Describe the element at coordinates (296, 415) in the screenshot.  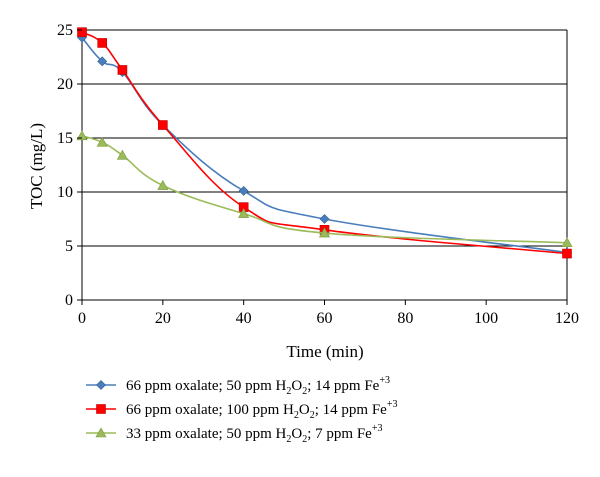
I see `legend-label-1-part-1: 2` at that location.